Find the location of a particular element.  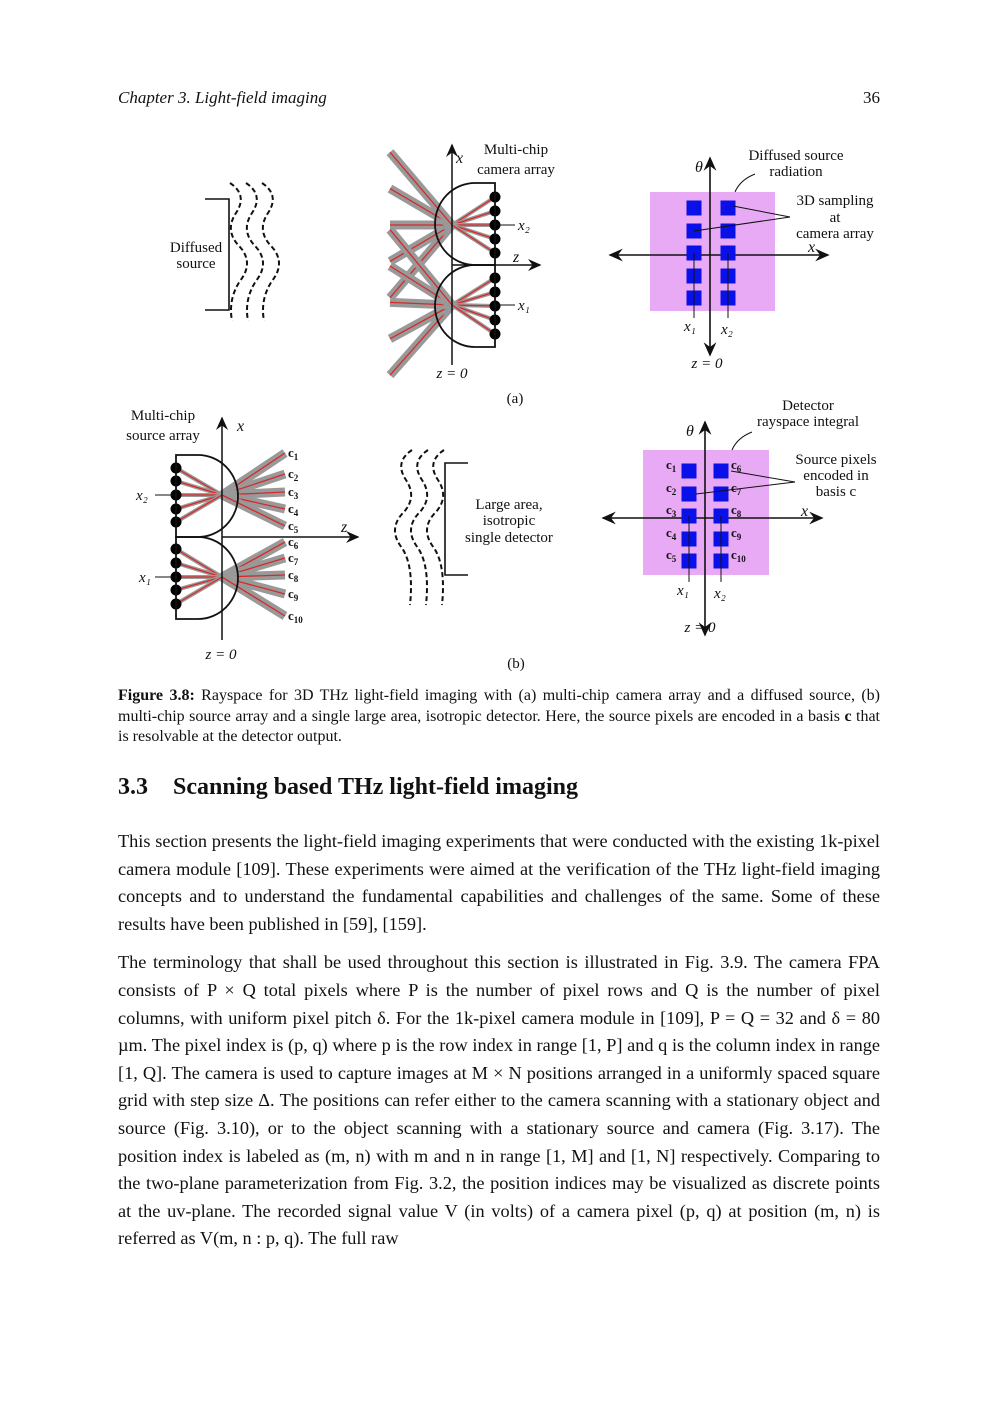

caption-label: Figure 3.8: is located at coordinates (156, 695).